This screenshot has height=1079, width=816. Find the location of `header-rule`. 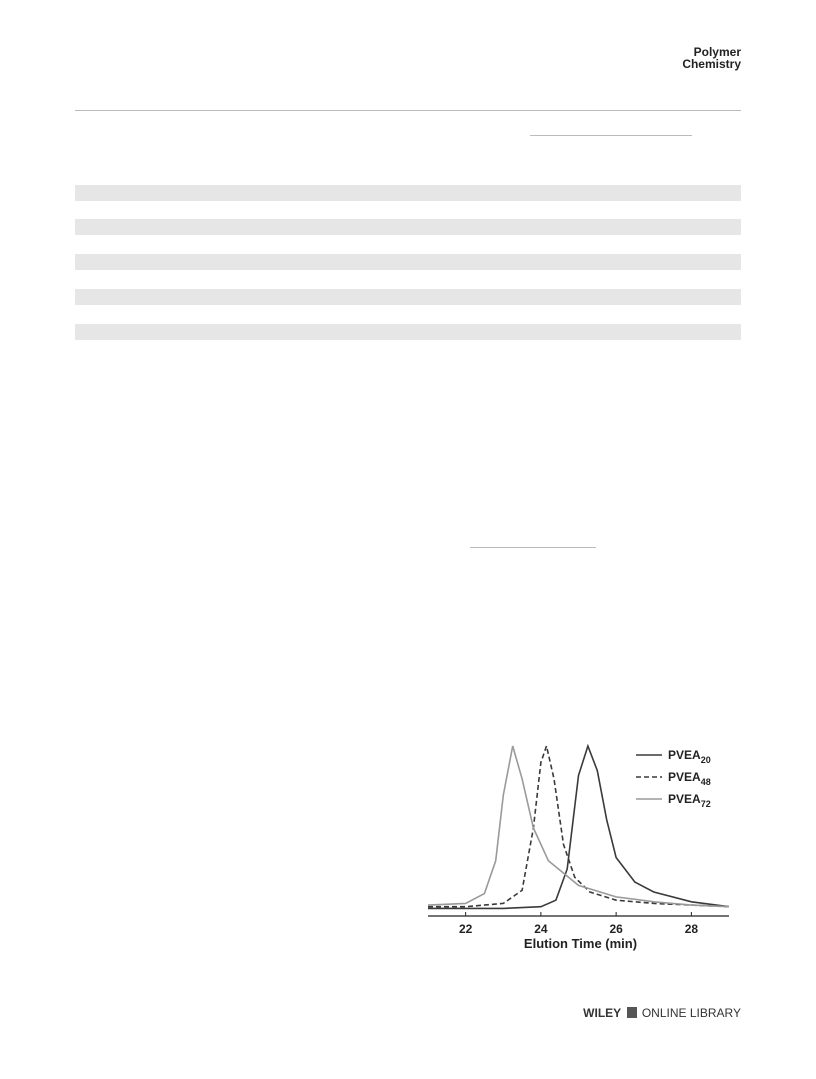

header-rule is located at coordinates (408, 110).